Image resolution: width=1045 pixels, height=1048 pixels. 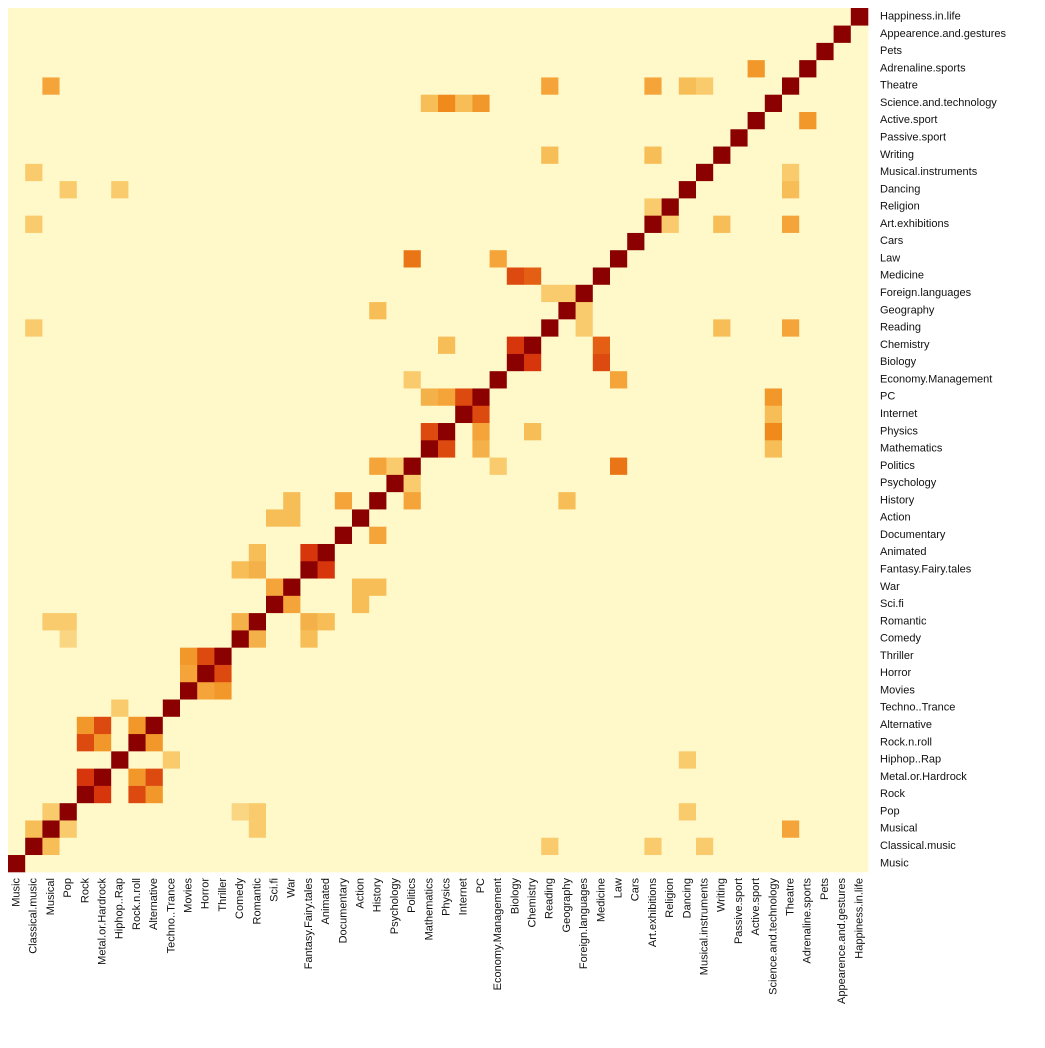 What do you see at coordinates (898, 414) in the screenshot?
I see `y-tick-label: Internet` at bounding box center [898, 414].